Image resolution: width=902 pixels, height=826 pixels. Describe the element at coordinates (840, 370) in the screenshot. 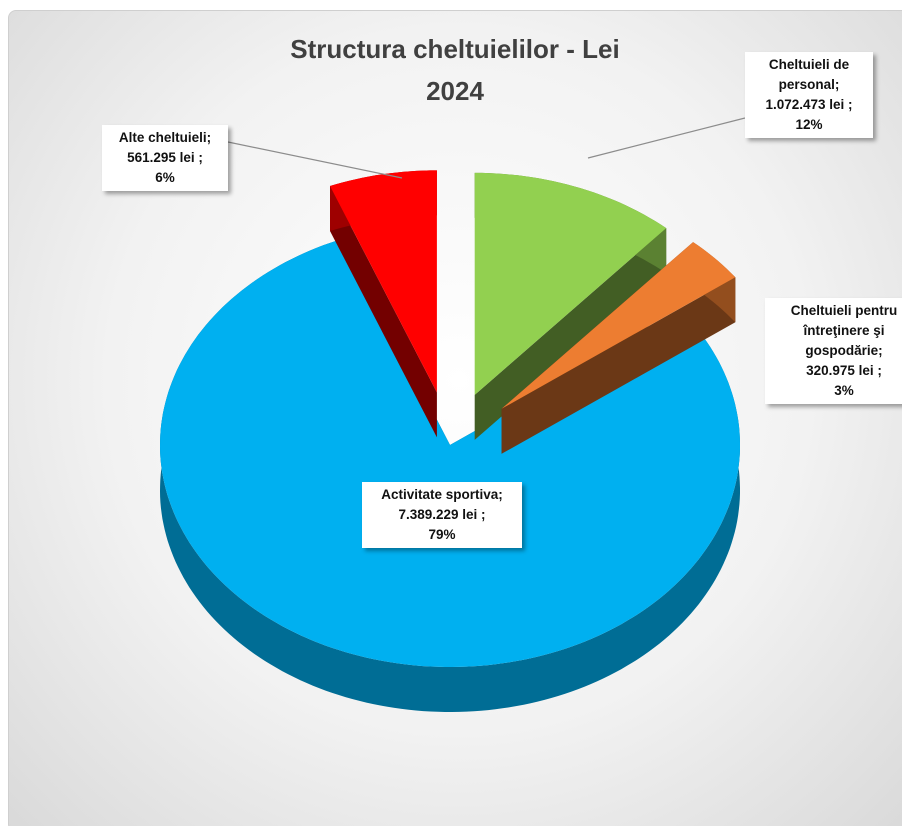

I see `value-label: 320.975 lei` at that location.